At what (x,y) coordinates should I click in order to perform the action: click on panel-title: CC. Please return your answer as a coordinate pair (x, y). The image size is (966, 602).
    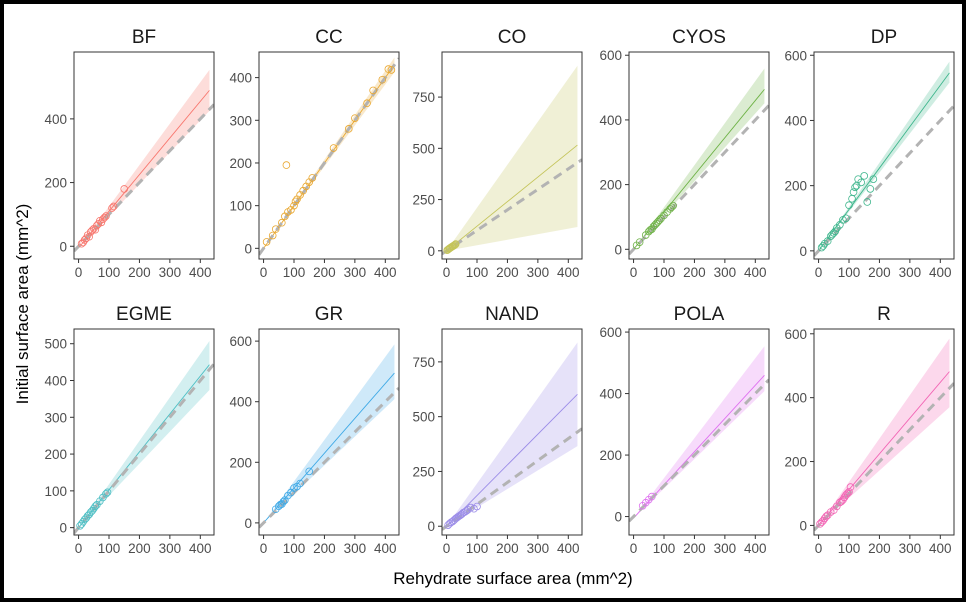
    Looking at the image, I should click on (328, 37).